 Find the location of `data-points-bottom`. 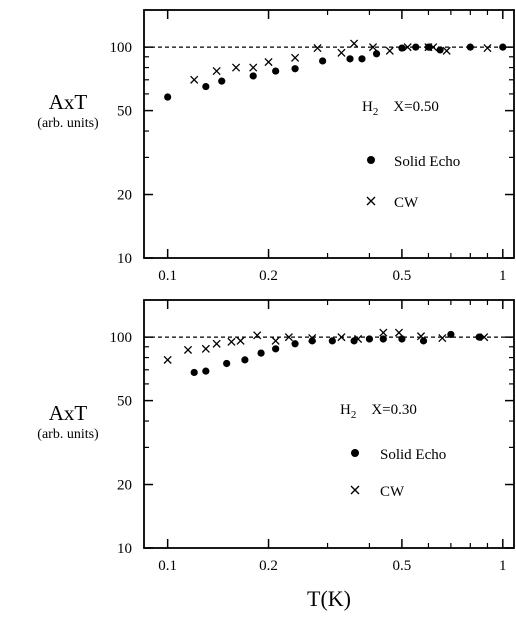

data-points-bottom is located at coordinates (326, 352).